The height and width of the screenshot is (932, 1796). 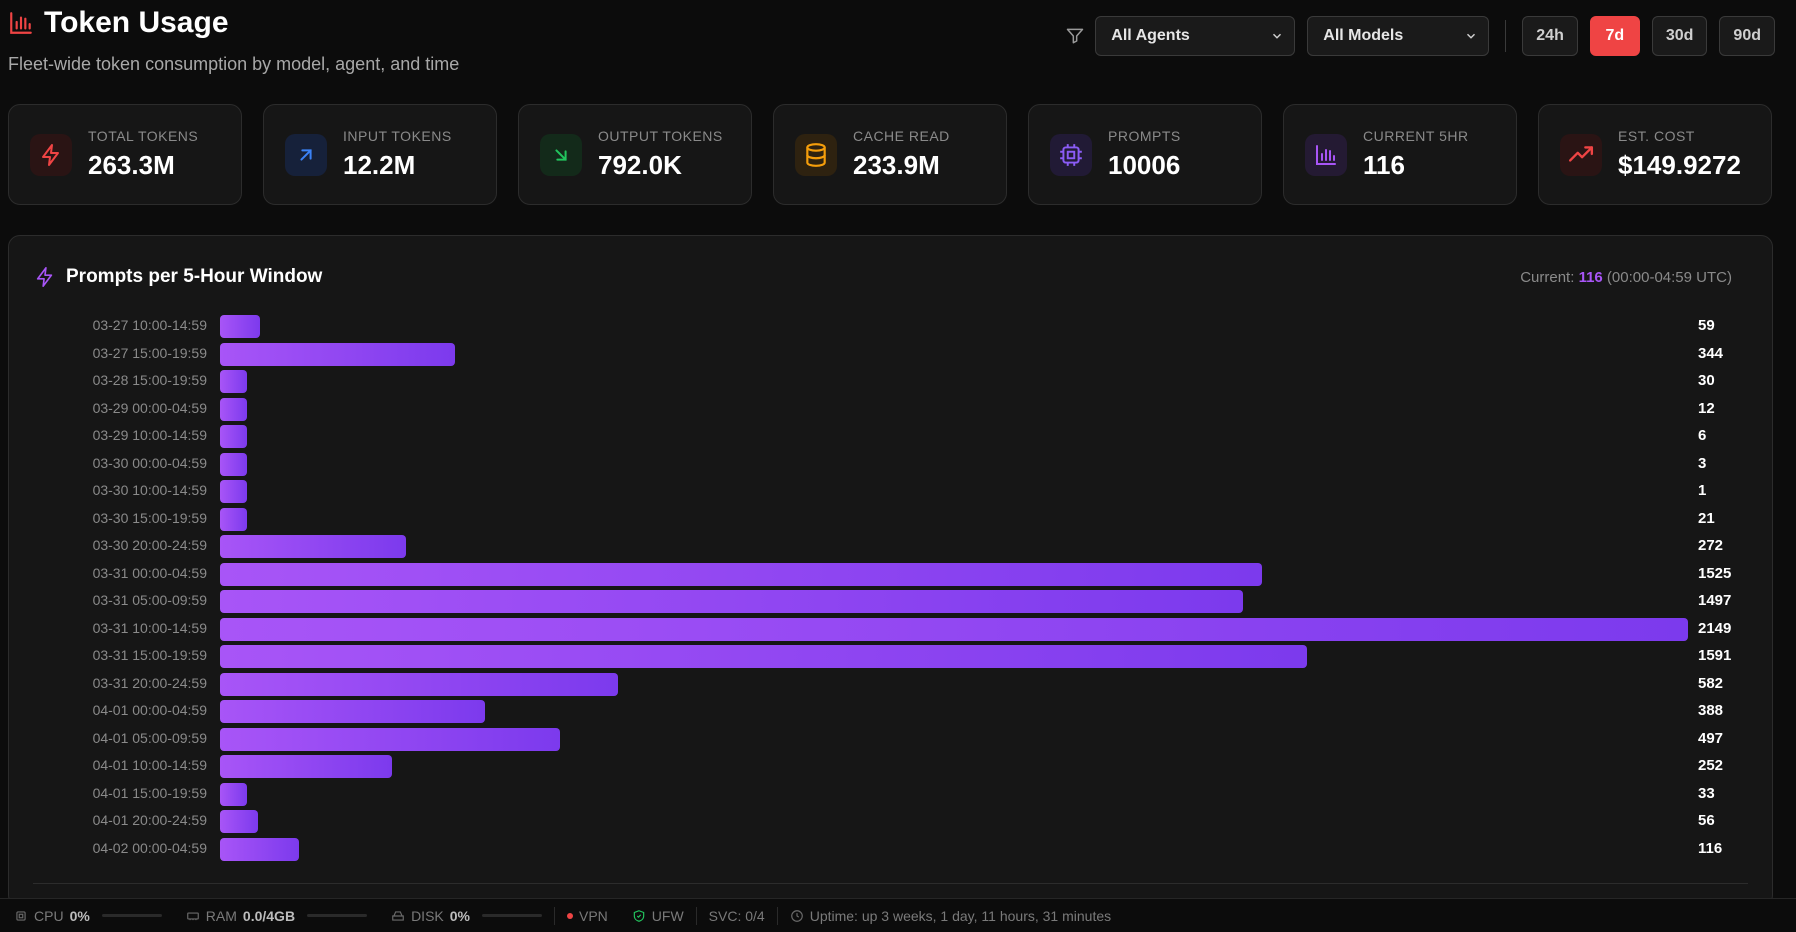 I want to click on chevron-down-icon, so click(x=1471, y=36).